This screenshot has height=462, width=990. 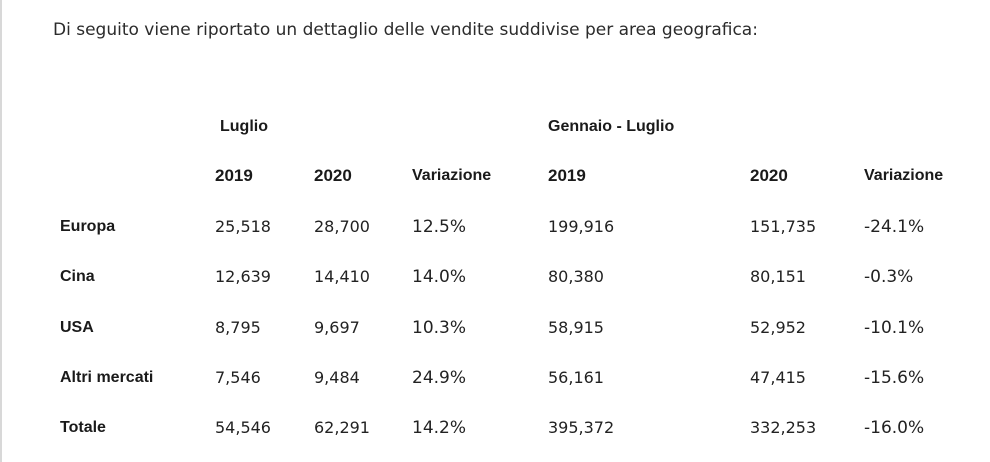 What do you see at coordinates (238, 327) in the screenshot?
I see `table-cell: 8,795` at bounding box center [238, 327].